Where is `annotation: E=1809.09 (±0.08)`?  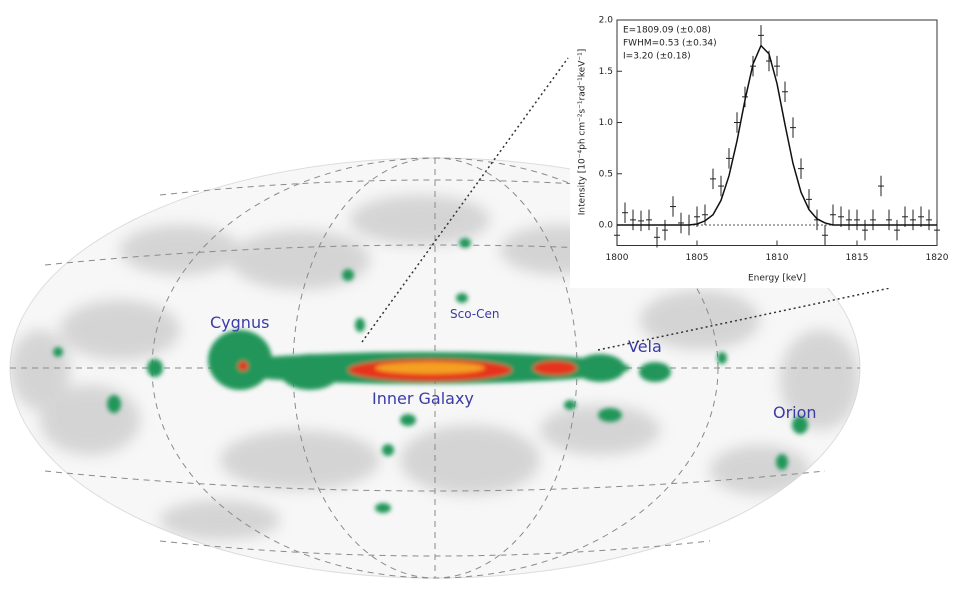 annotation: E=1809.09 (±0.08) is located at coordinates (667, 31).